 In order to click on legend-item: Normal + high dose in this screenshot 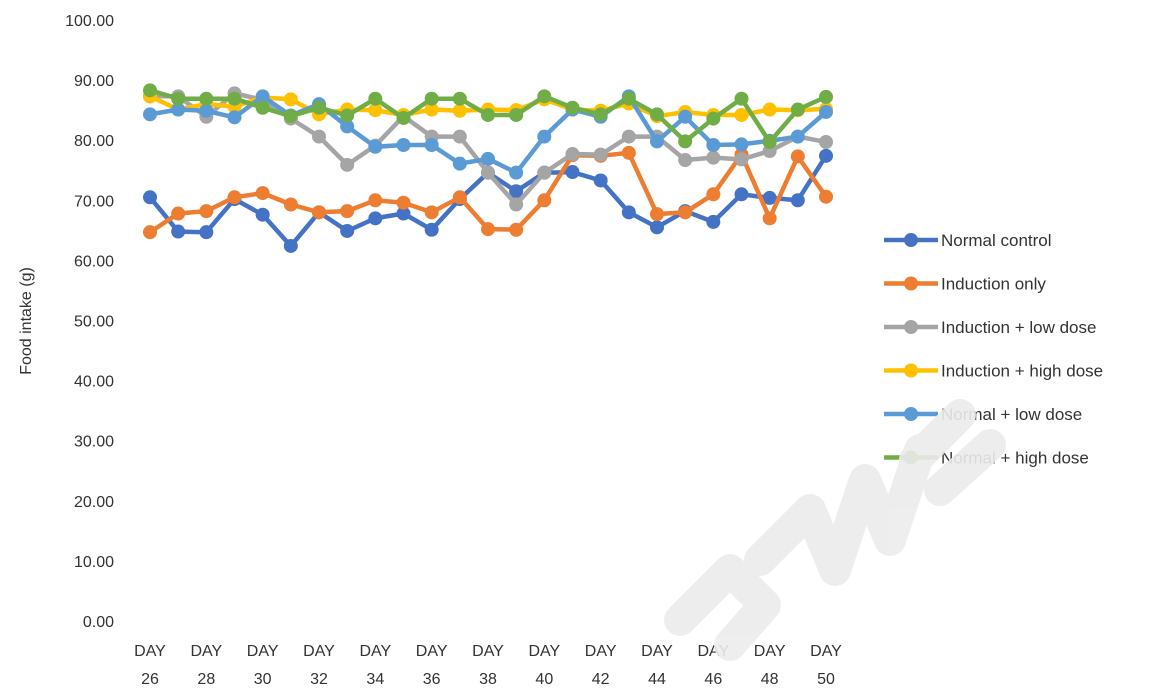, I will do `click(986, 458)`.